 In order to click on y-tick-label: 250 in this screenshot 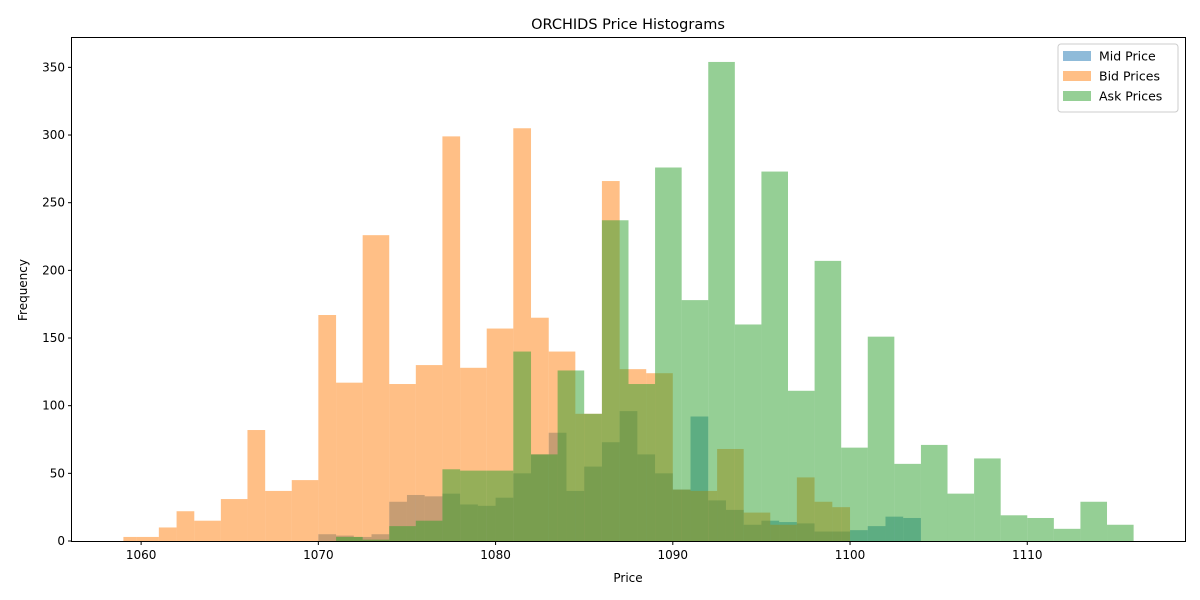, I will do `click(53, 203)`.